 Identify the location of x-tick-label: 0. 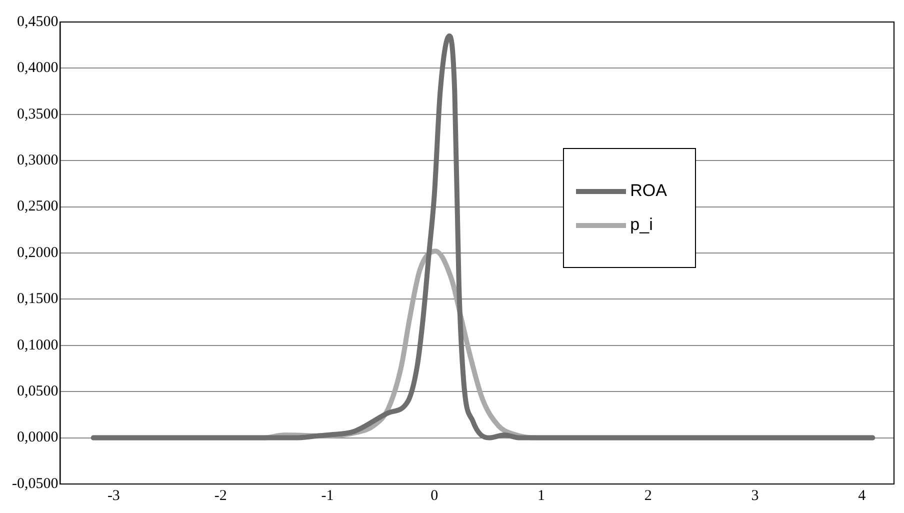
(434, 496).